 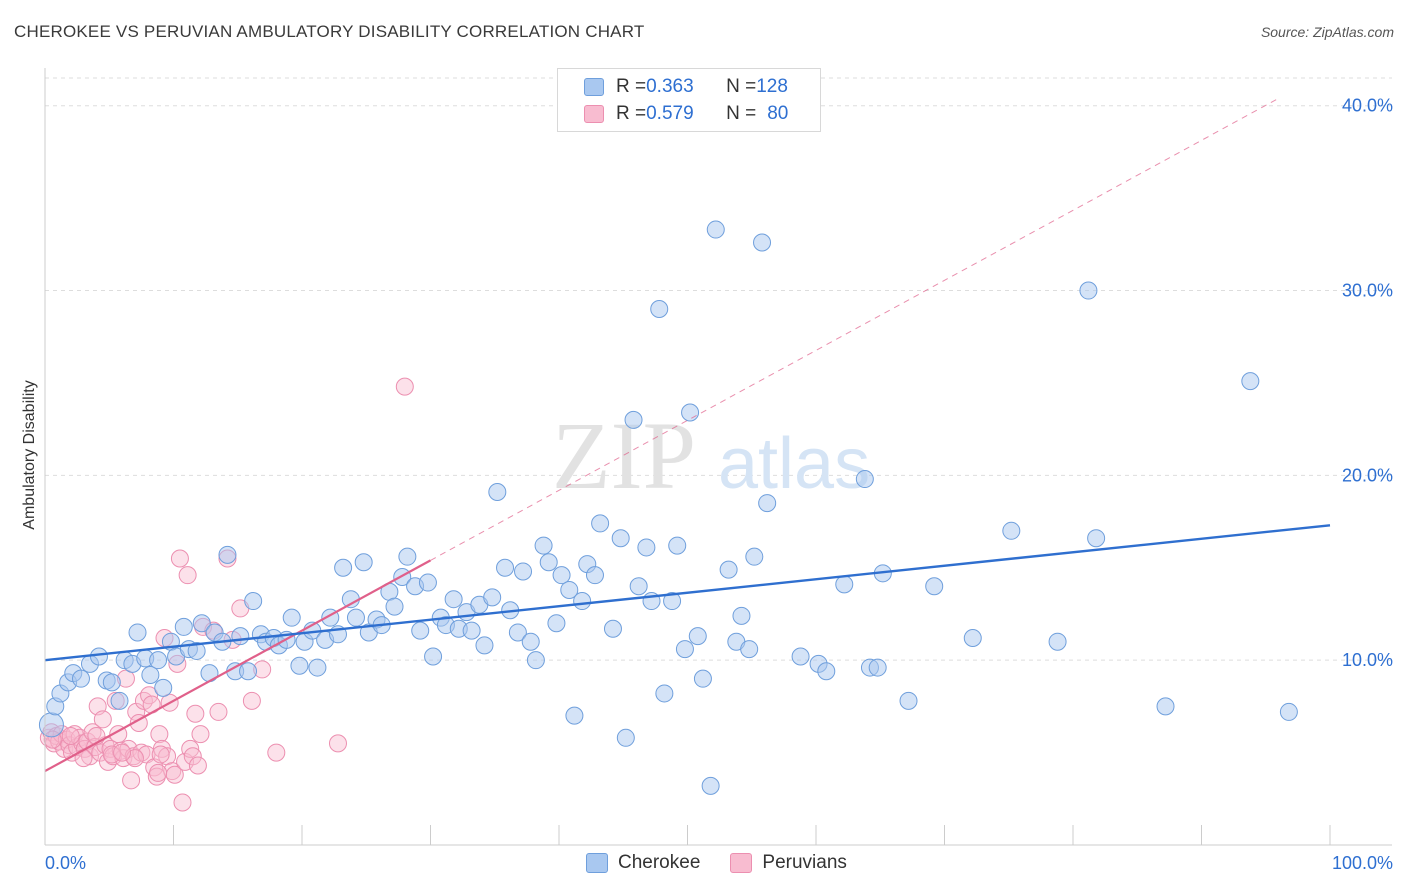 I want to click on source-label: Source: ZipAtlas.com, so click(x=1327, y=32).